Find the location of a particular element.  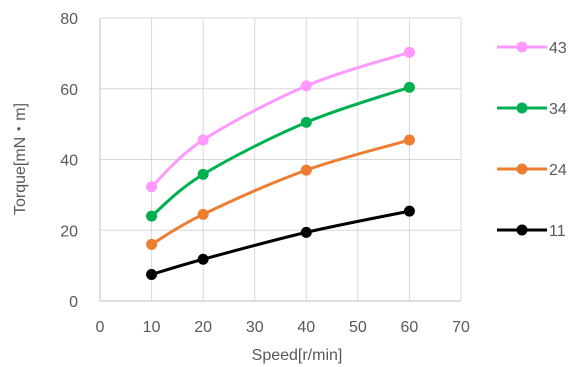

x-tick-label-70: 70 is located at coordinates (461, 327).